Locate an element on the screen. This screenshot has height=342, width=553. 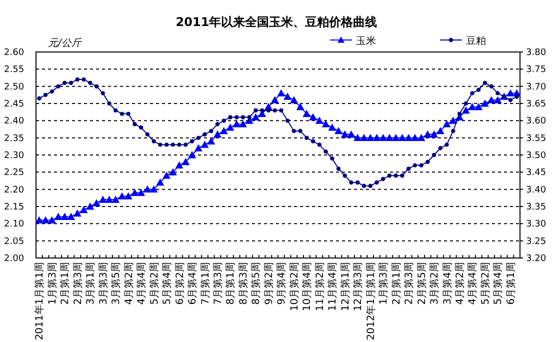
x-tick-label: 2012年1月第1周 is located at coordinates (370, 301).